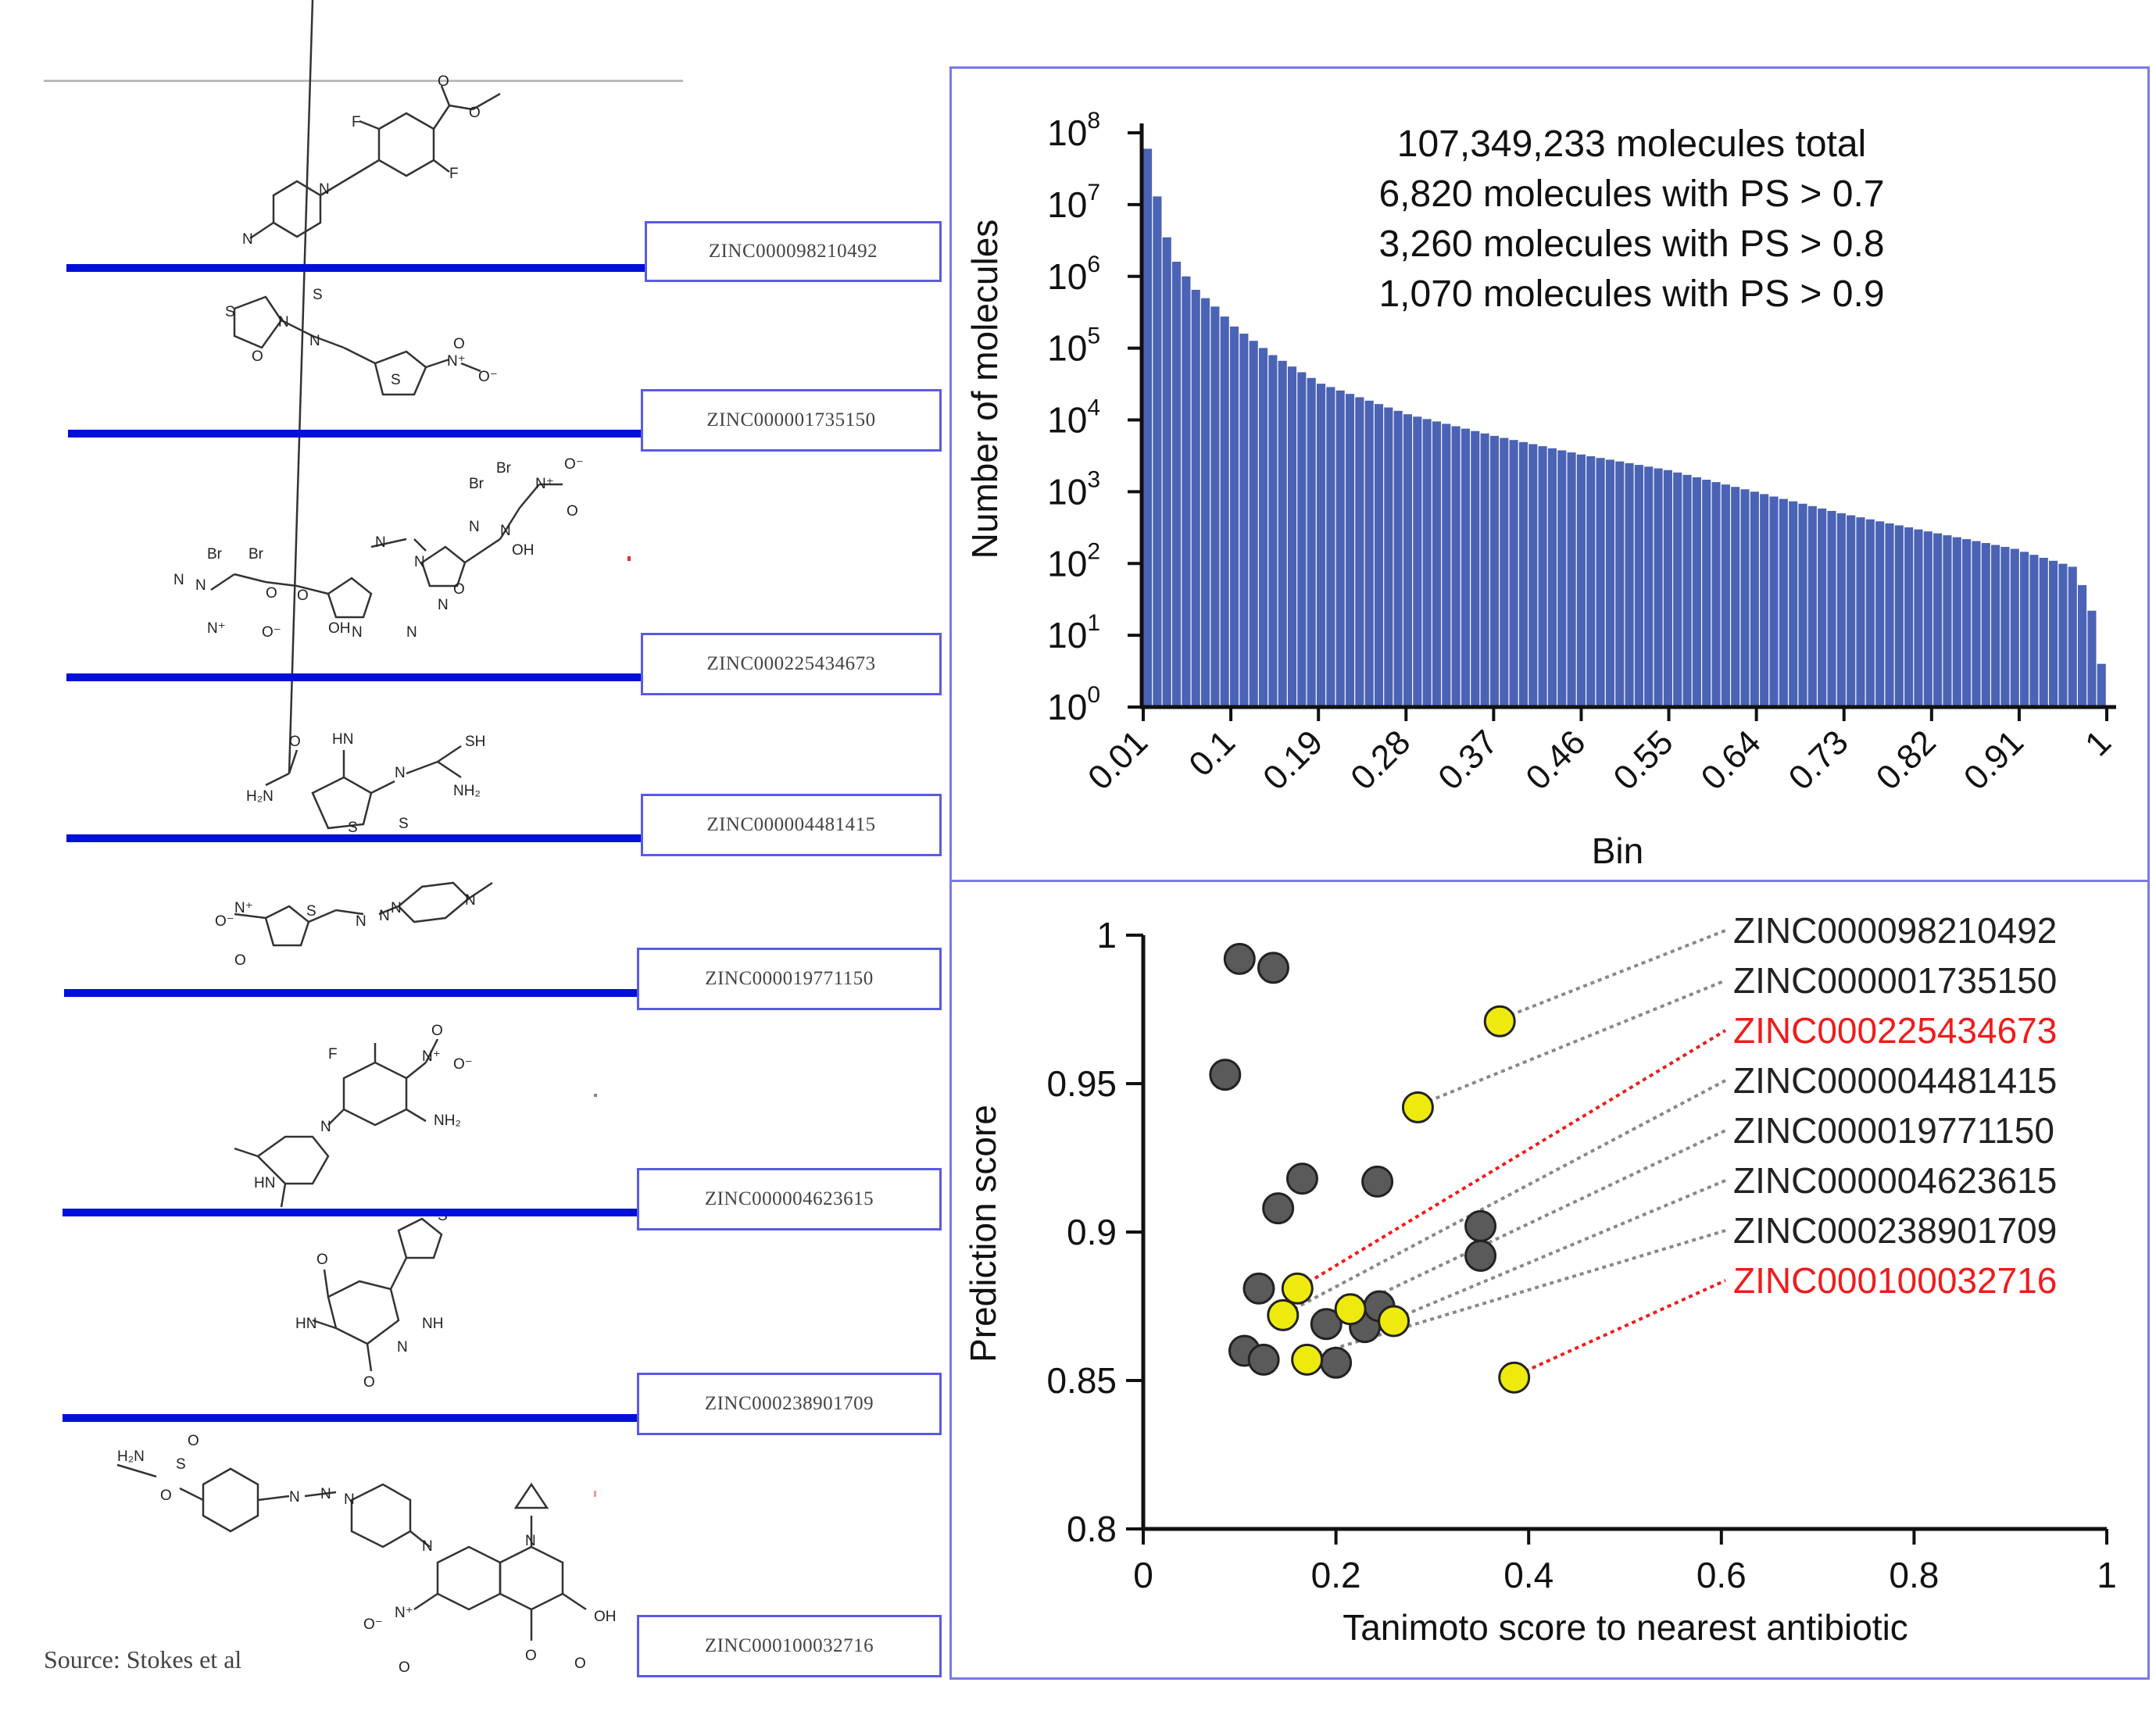  Describe the element at coordinates (791, 825) in the screenshot. I see `compound-id-box: ZINC000004481415` at that location.